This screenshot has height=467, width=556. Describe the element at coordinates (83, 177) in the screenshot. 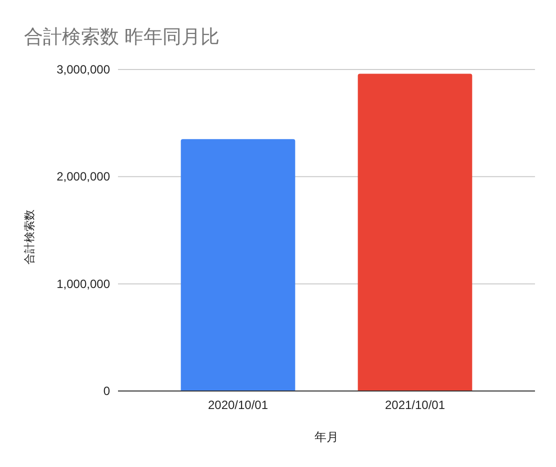

I see `y-tick-label: 2,000,000` at that location.